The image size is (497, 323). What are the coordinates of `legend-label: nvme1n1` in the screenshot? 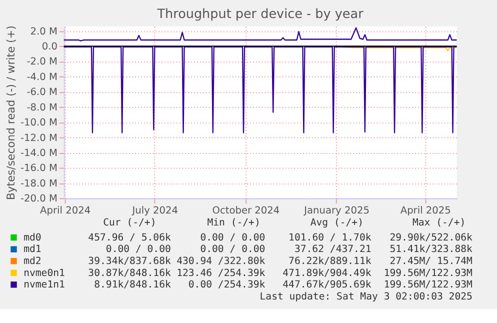 It's located at (45, 285).